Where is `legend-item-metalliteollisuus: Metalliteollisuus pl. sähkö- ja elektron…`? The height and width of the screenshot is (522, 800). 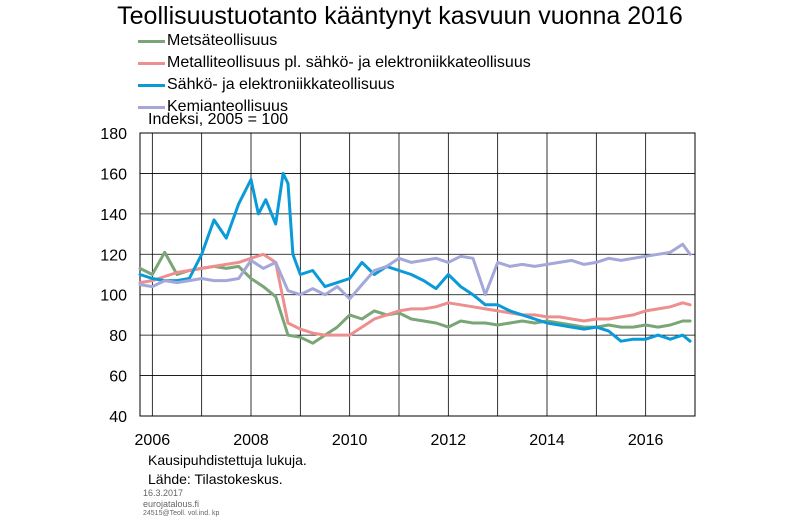
legend-item-metalliteollisuus: Metalliteollisuus pl. sähkö- ja elektron… is located at coordinates (334, 63).